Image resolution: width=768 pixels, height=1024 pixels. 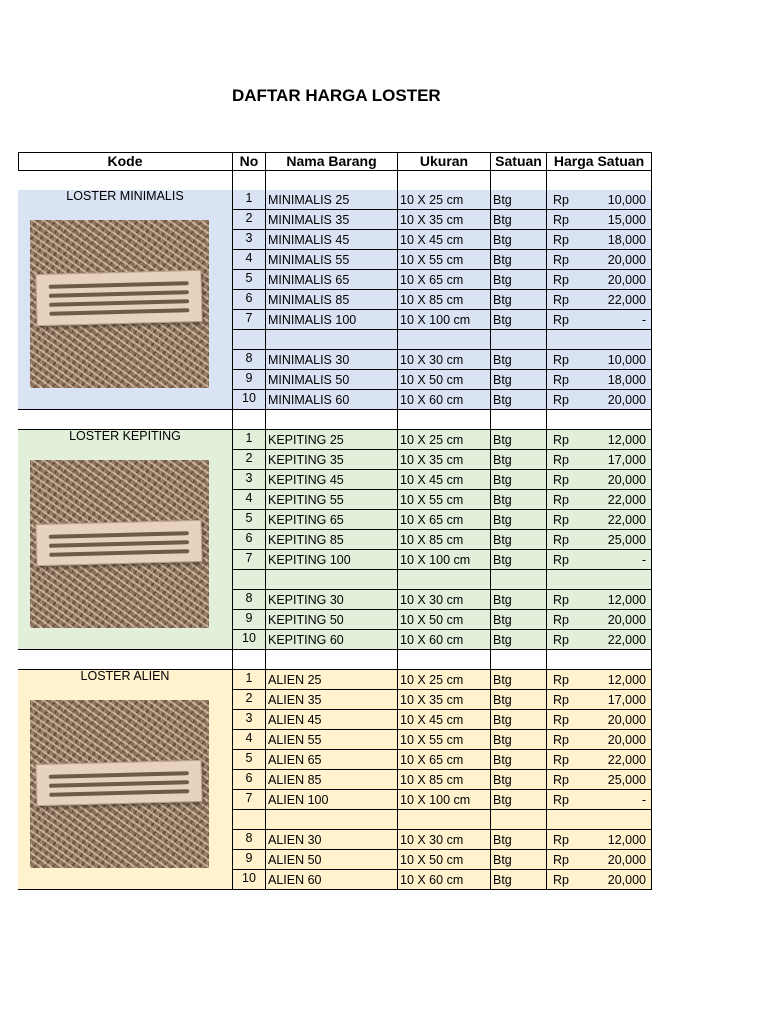 What do you see at coordinates (444, 760) in the screenshot?
I see `item-size: 10 X 65 cm` at bounding box center [444, 760].